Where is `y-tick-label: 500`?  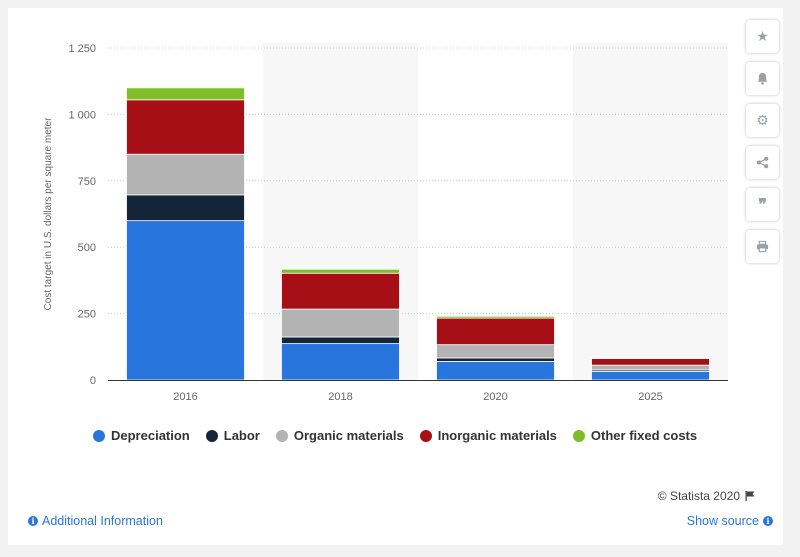
y-tick-label: 500 is located at coordinates (87, 248).